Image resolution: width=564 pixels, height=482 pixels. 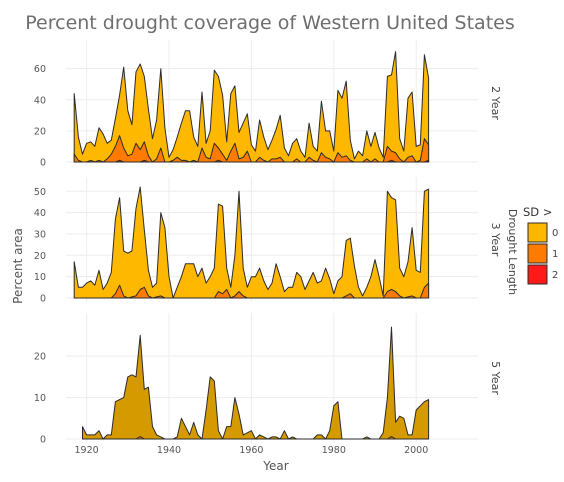 I want to click on x-tick-label: 1920, so click(x=87, y=450).